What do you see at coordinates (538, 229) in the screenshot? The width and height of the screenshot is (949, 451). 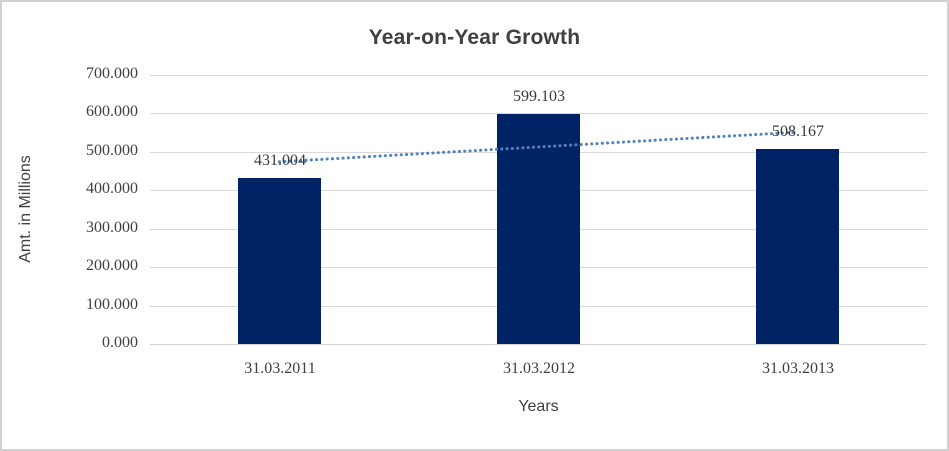 I see `bar-31.03.2012` at bounding box center [538, 229].